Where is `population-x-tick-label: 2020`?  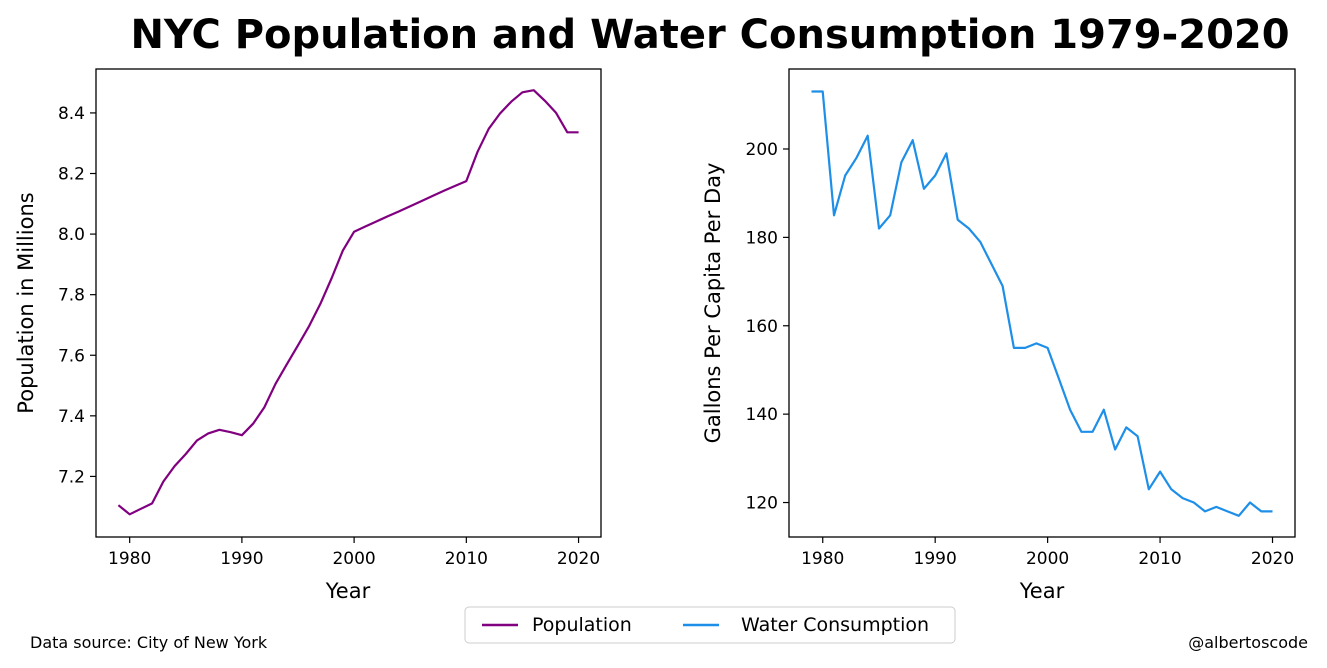
population-x-tick-label: 2020 is located at coordinates (578, 559).